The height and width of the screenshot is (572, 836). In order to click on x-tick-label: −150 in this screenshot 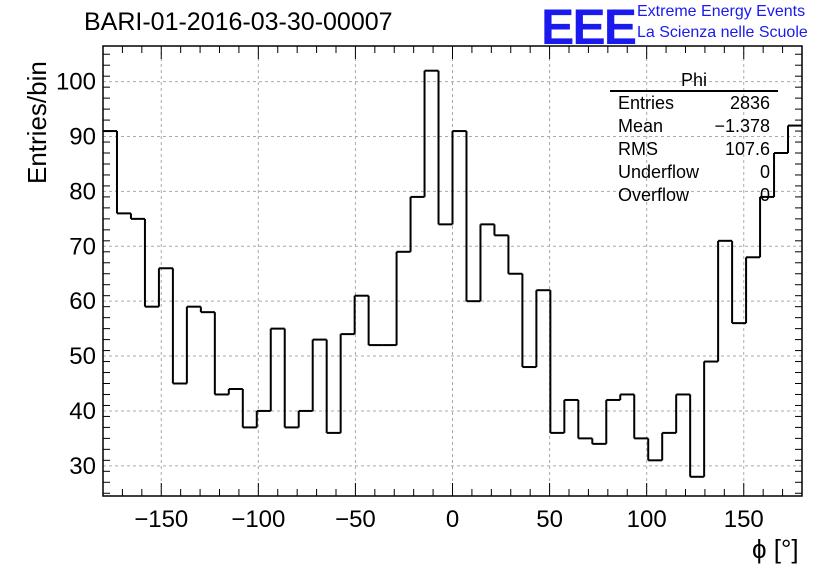, I will do `click(161, 519)`.